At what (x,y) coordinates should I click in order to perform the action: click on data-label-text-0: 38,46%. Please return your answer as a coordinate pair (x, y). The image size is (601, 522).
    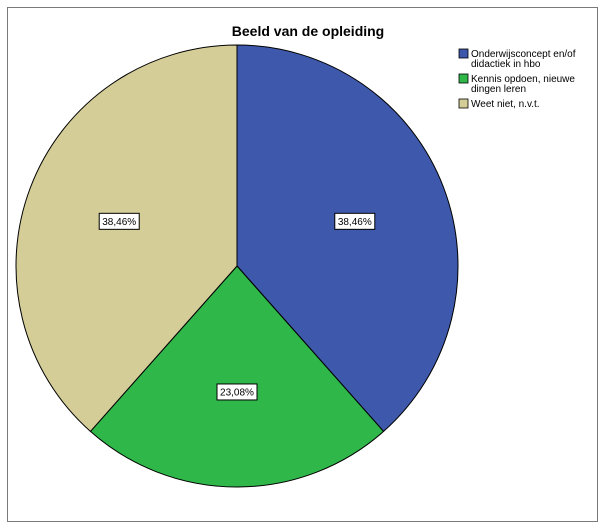
    Looking at the image, I should click on (355, 222).